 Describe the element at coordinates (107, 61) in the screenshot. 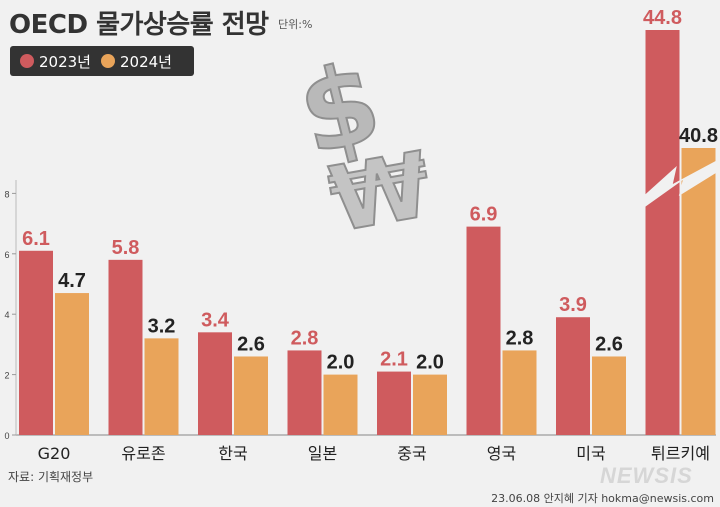

I see `legend-swatch-2024` at that location.